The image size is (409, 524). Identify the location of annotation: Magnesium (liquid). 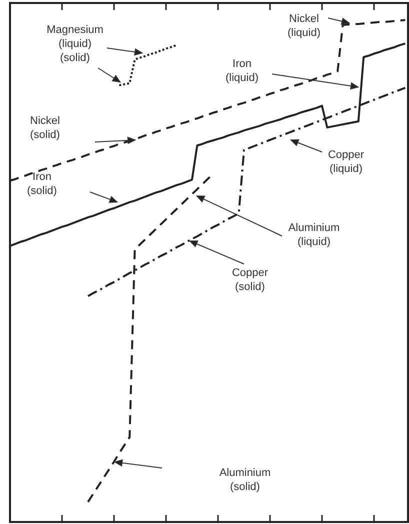
(75, 37).